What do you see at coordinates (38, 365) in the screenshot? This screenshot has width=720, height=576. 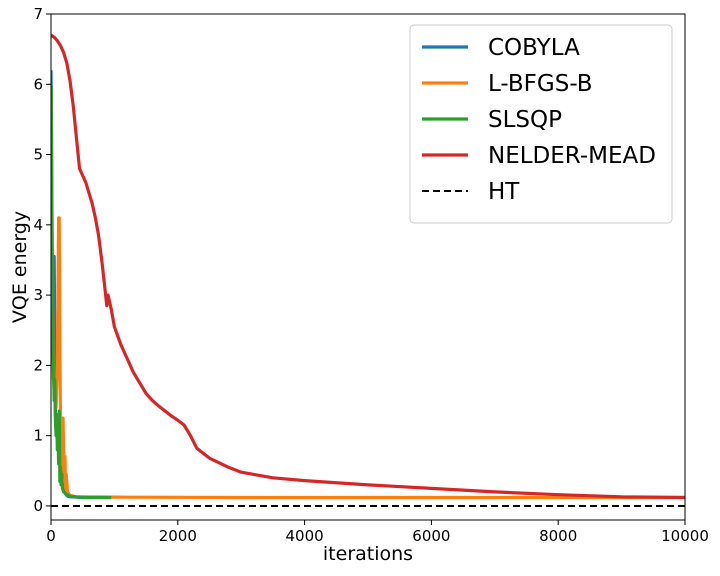 I see `y-tick-label: 2` at bounding box center [38, 365].